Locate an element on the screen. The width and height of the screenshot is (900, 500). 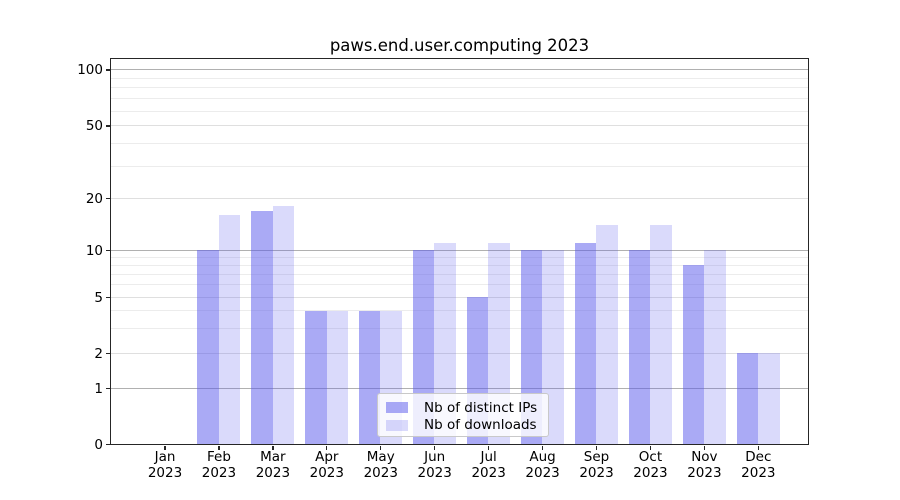
legend: Nb of distinct IPs Nb of downloads is located at coordinates (463, 415).